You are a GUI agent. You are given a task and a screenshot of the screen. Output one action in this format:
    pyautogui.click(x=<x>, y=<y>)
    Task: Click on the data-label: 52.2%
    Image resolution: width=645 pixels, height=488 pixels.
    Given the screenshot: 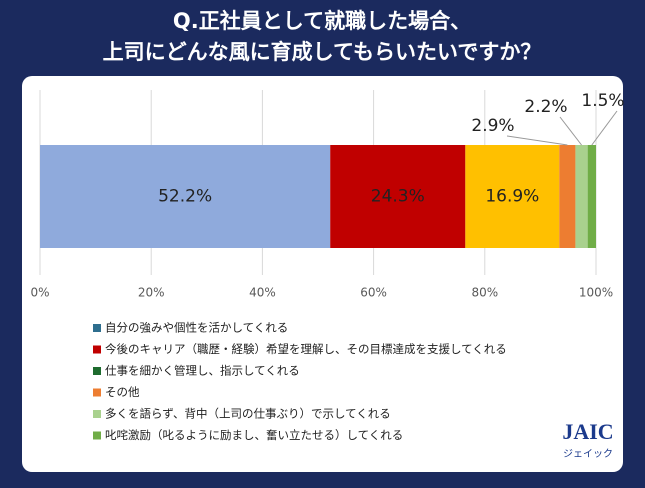 What is the action you would take?
    pyautogui.click(x=185, y=197)
    